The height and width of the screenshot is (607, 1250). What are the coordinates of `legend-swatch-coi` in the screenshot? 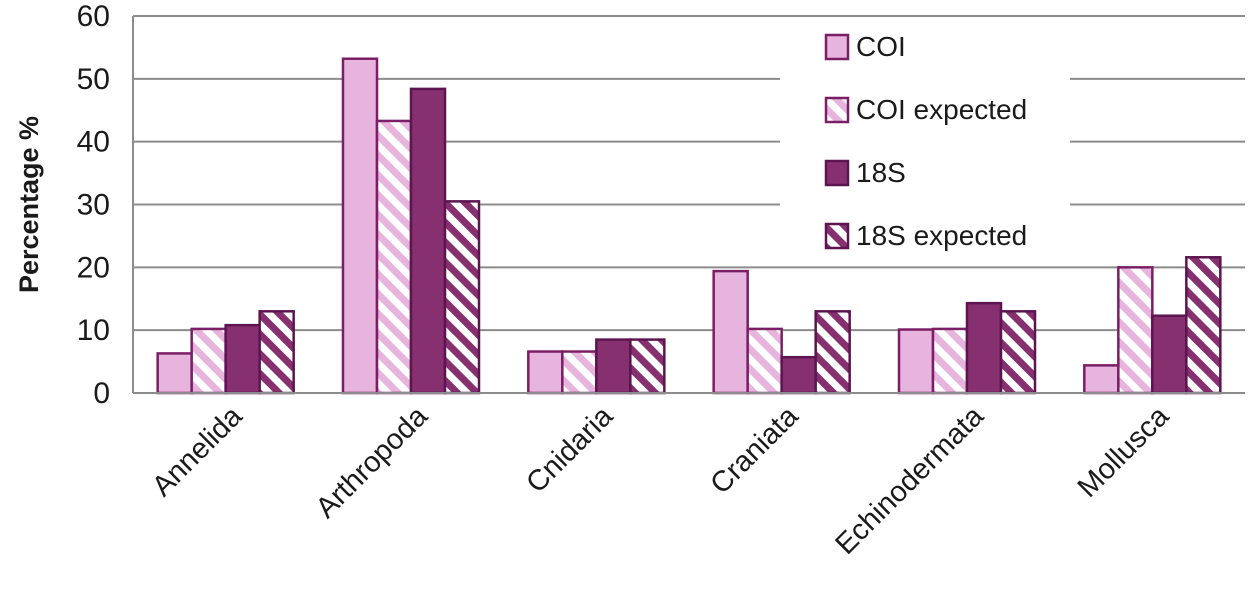 It's located at (837, 47).